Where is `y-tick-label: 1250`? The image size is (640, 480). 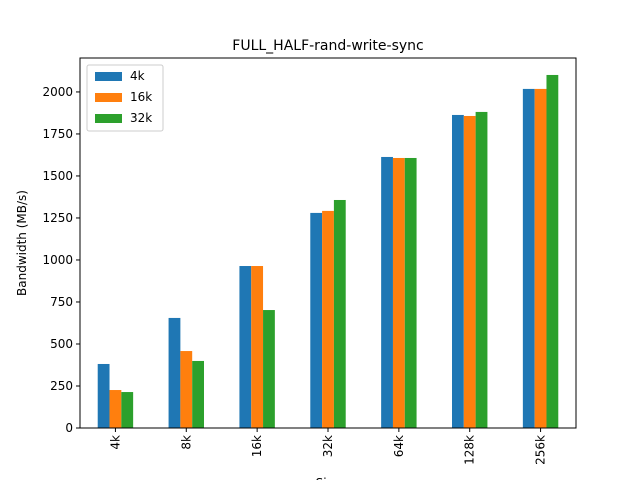
y-tick-label: 1250 is located at coordinates (57, 218).